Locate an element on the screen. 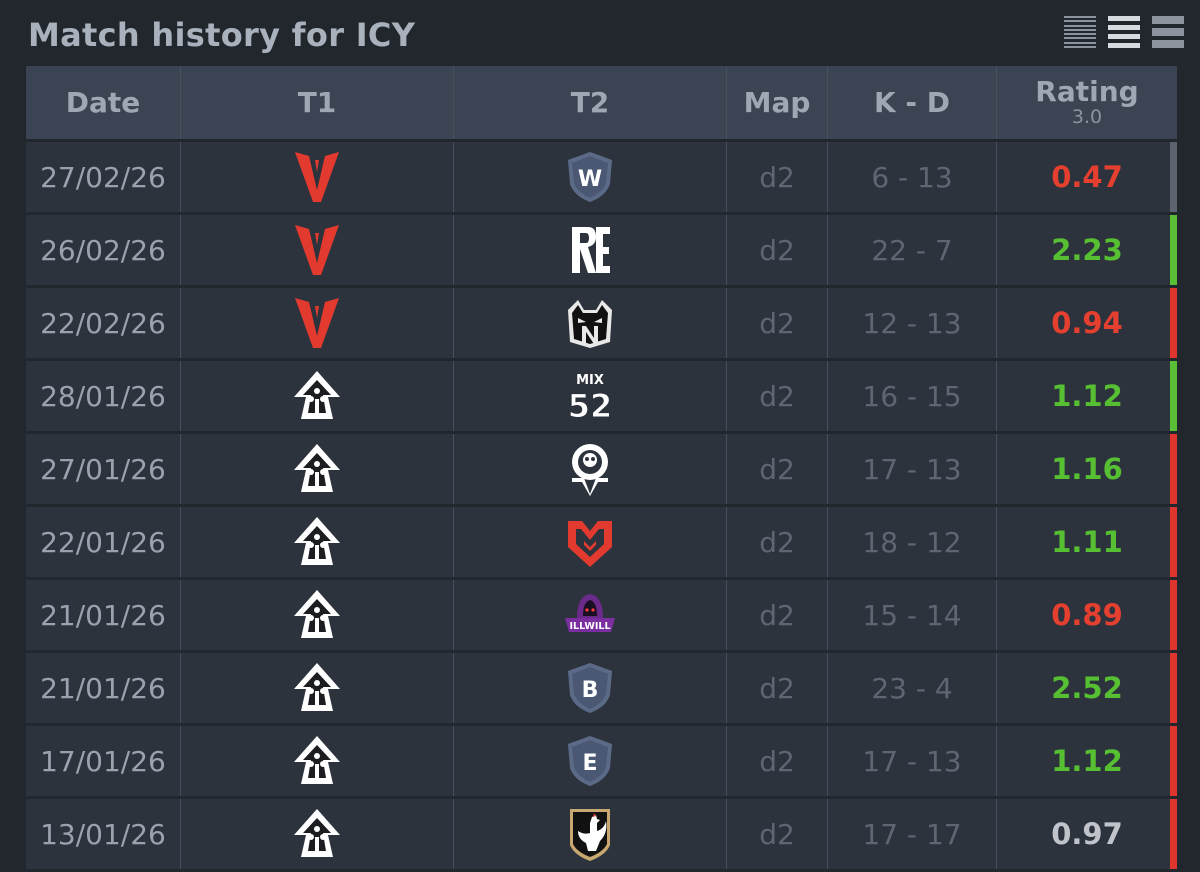 The image size is (1200, 872). table-row: 21/01/26 ILLWILL d2 15 - 14 0.89 is located at coordinates (601, 615).